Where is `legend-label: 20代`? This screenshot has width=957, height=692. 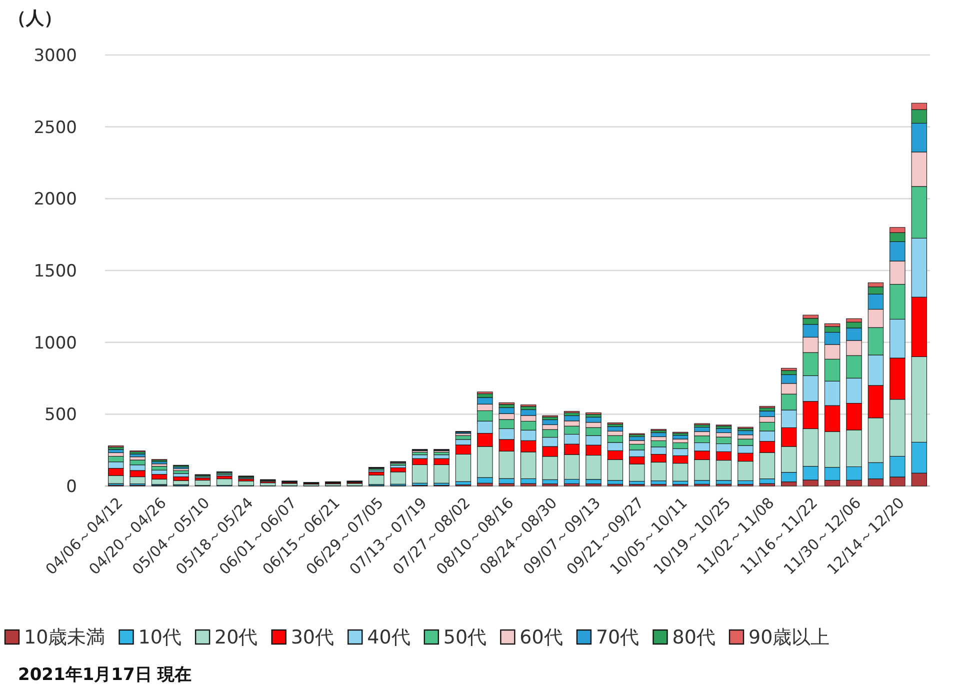 legend-label: 20代 is located at coordinates (236, 637).